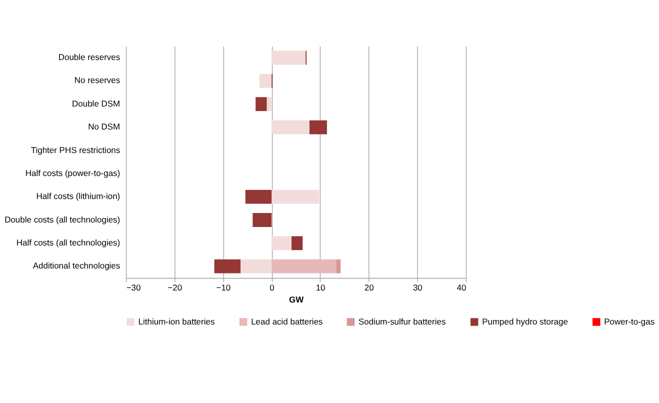 The image size is (659, 403). Describe the element at coordinates (175, 287) in the screenshot. I see `x-tick-label: −20` at that location.